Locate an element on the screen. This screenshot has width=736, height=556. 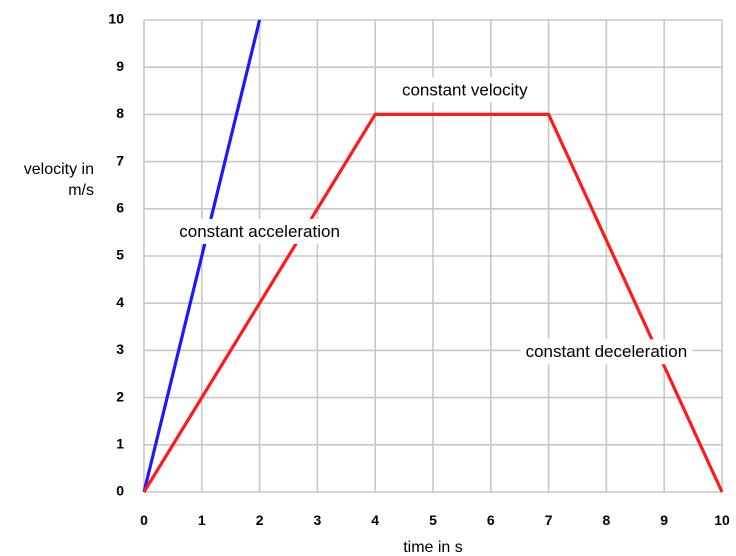
x-axis-title: time in s is located at coordinates (433, 547).